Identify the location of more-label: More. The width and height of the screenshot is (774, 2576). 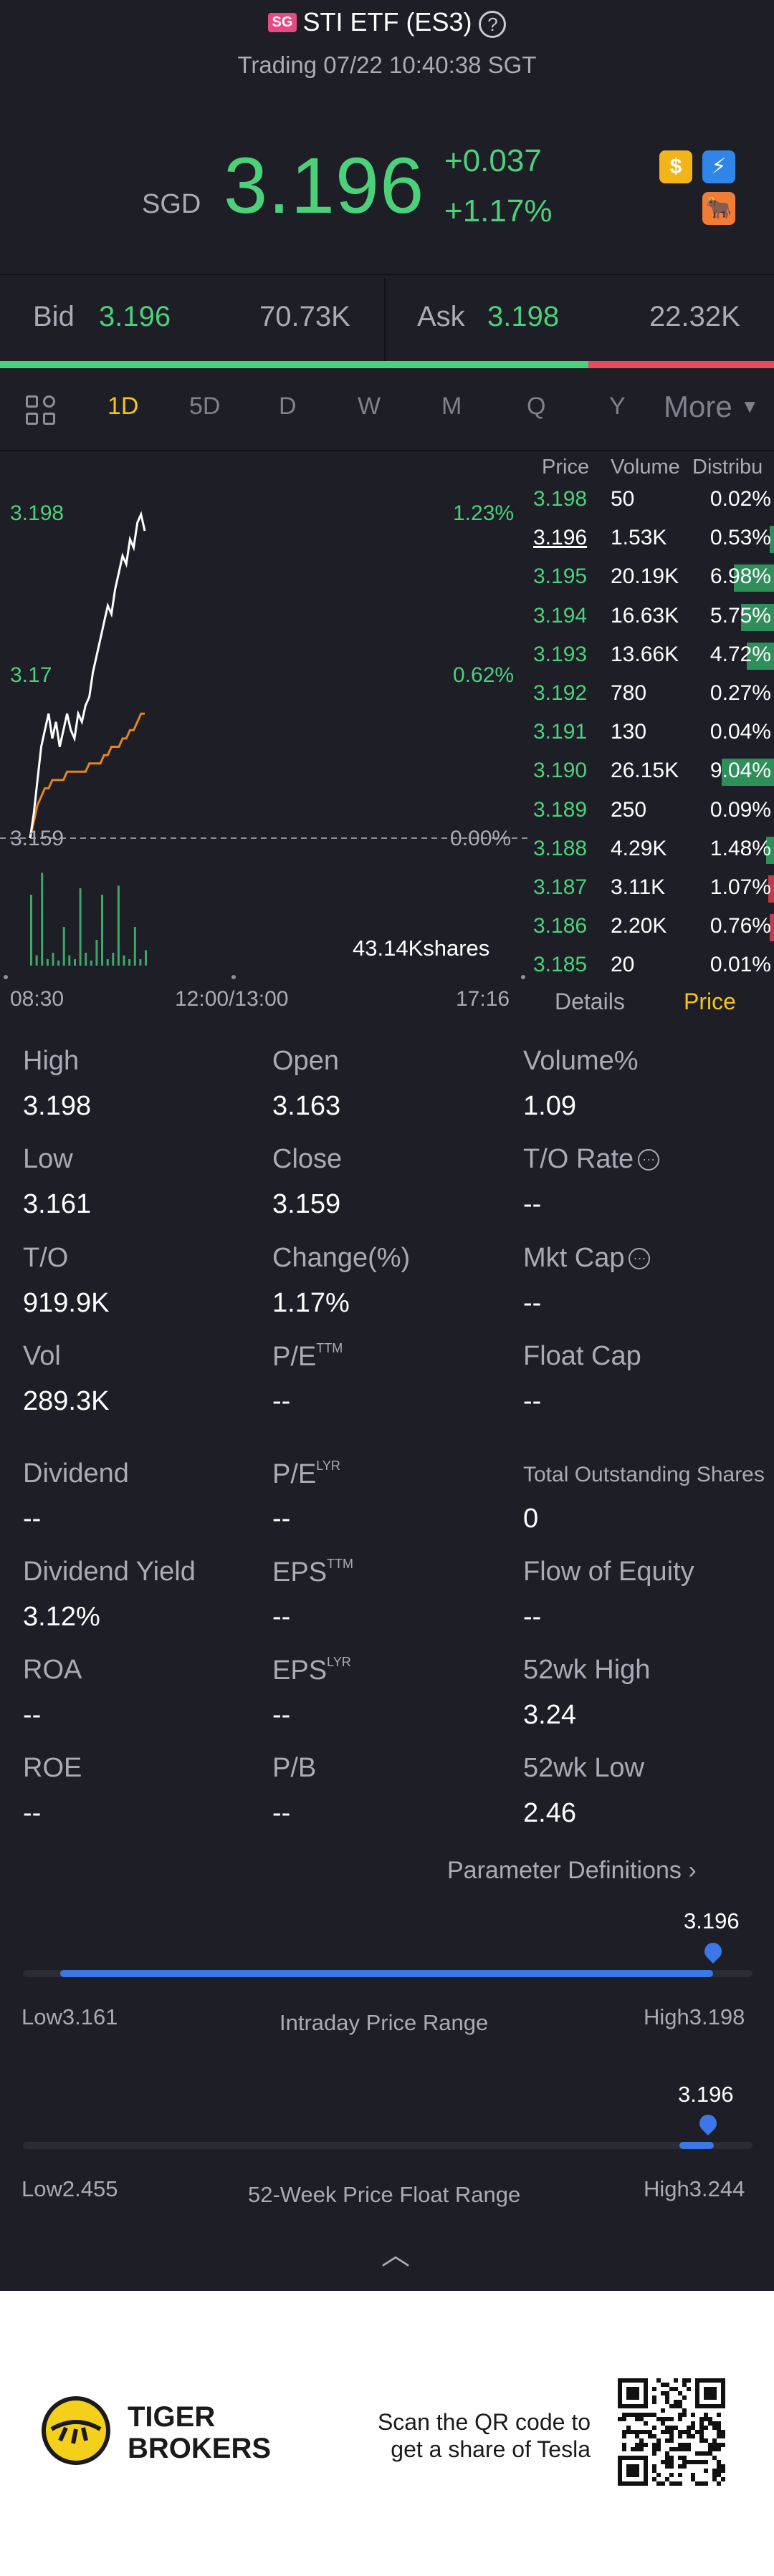
(698, 406).